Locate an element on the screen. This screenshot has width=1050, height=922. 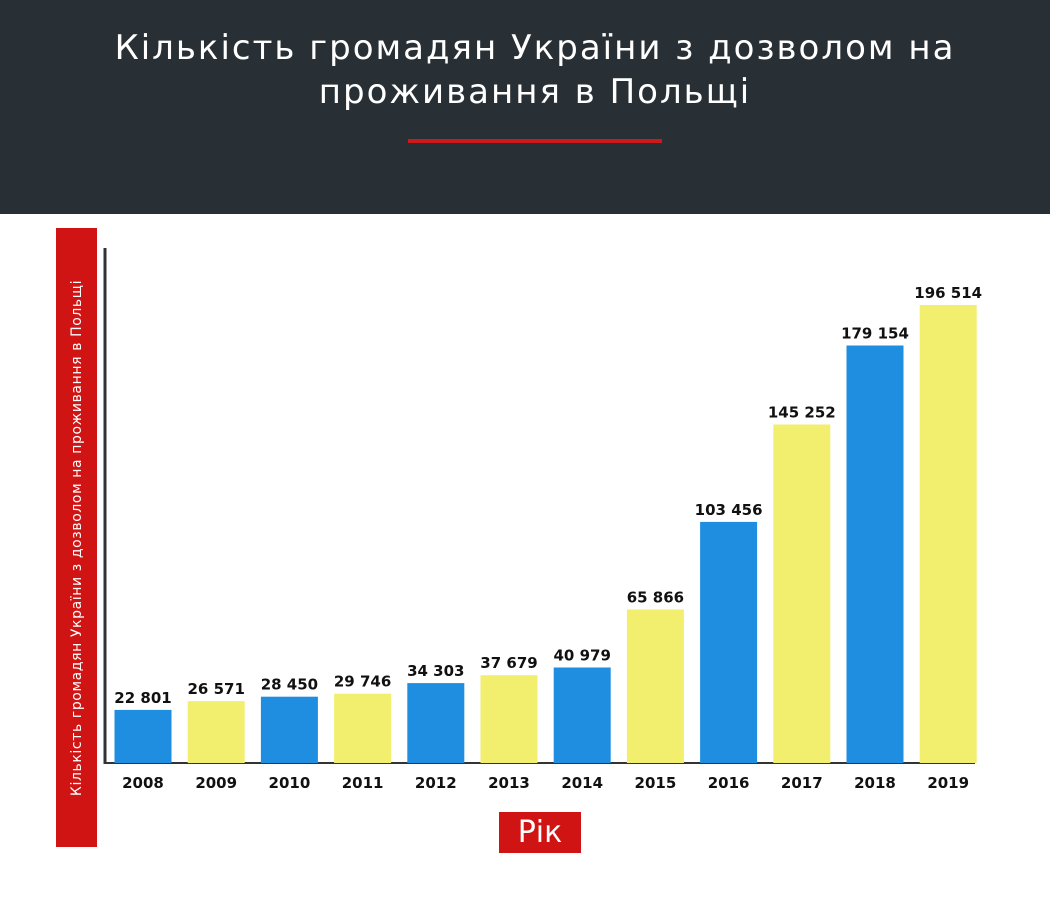
x-tick-label: 2015 is located at coordinates (656, 783).